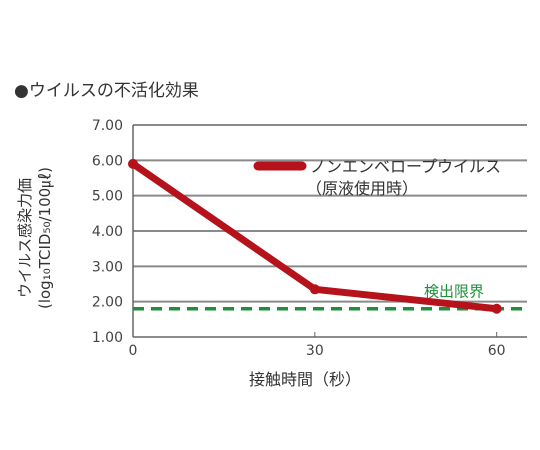 The image size is (540, 450). I want to click on x-axis-label: 接触時間（秒）, so click(305, 379).